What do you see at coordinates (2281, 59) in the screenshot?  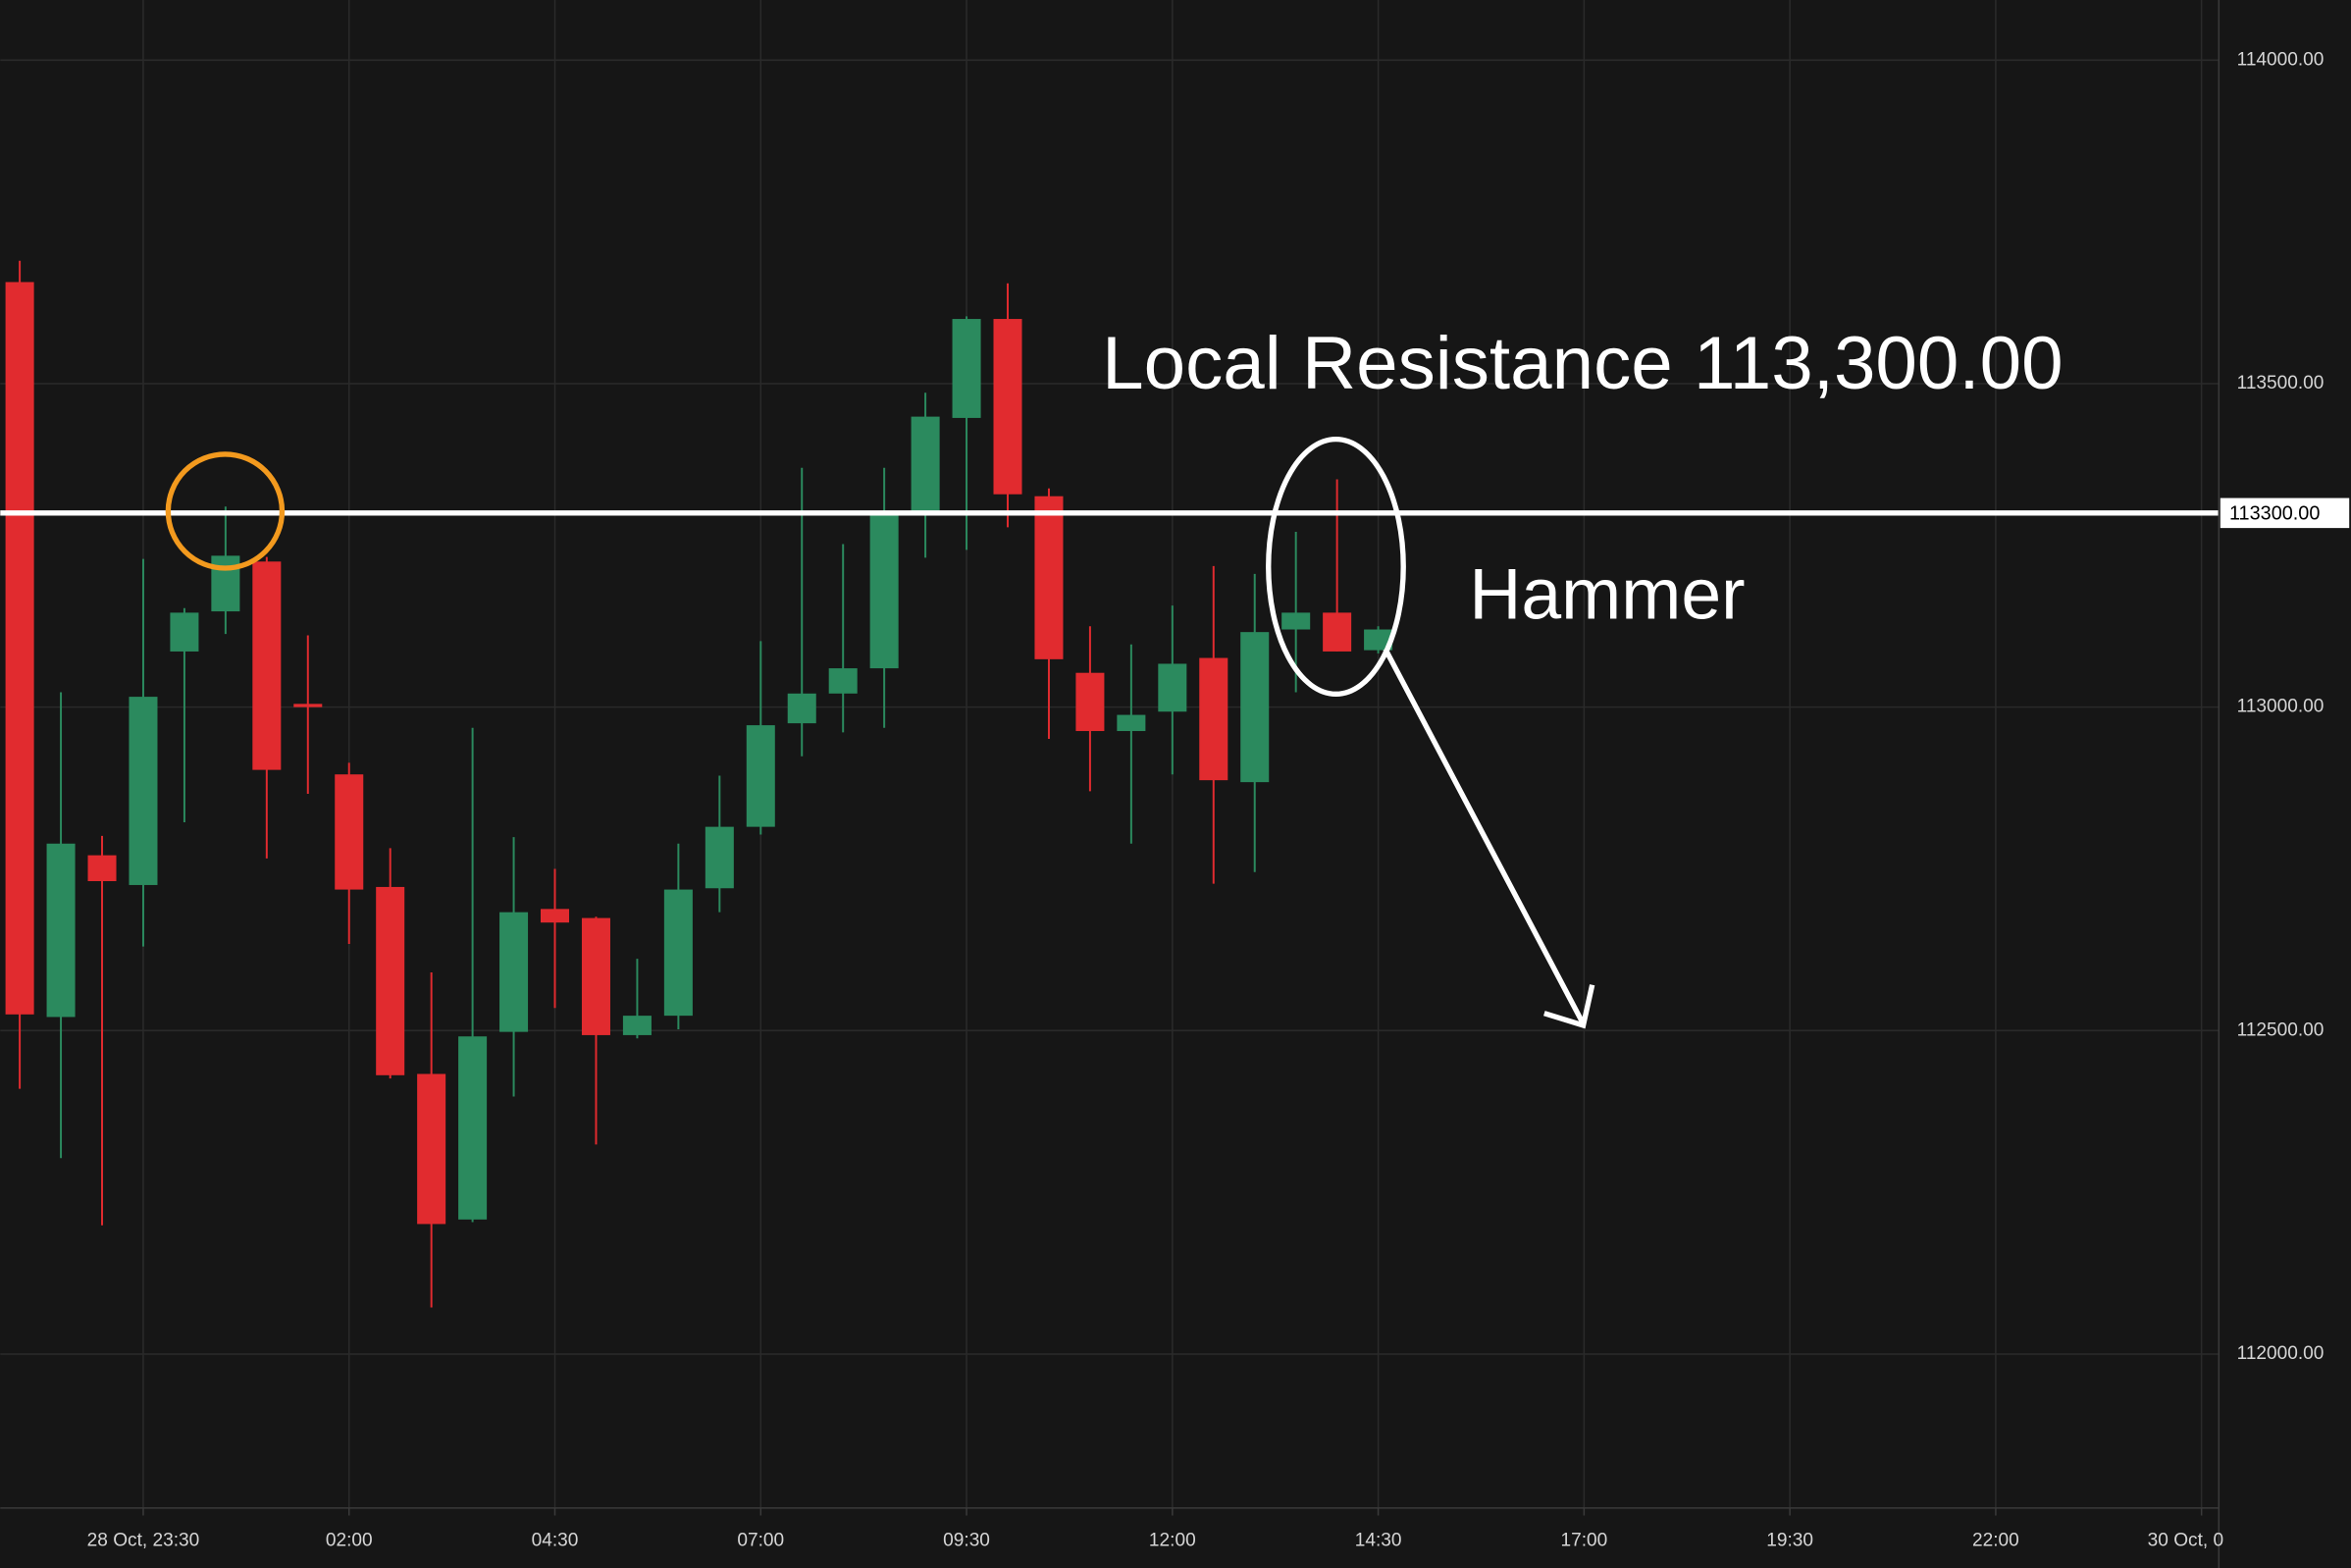 I see `y-tick-label: 114000.00` at bounding box center [2281, 59].